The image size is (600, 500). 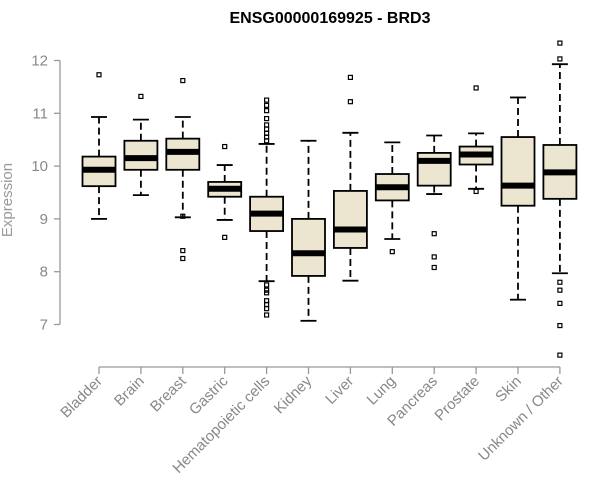 What do you see at coordinates (39, 61) in the screenshot?
I see `y-tick-label: 12` at bounding box center [39, 61].